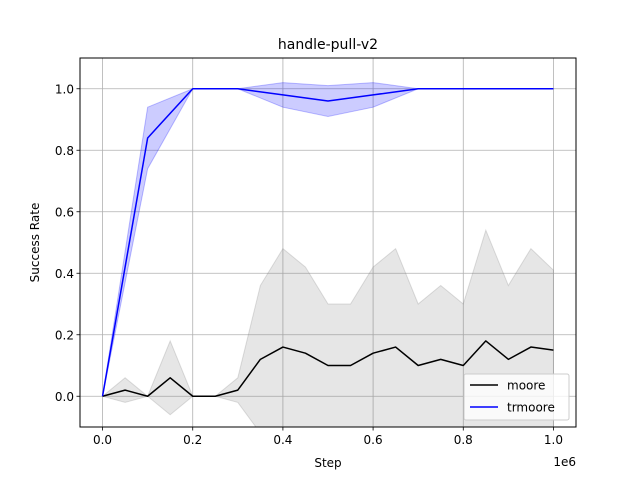 The height and width of the screenshot is (480, 640). What do you see at coordinates (463, 440) in the screenshot?
I see `x-tick-label: 0.8` at bounding box center [463, 440].